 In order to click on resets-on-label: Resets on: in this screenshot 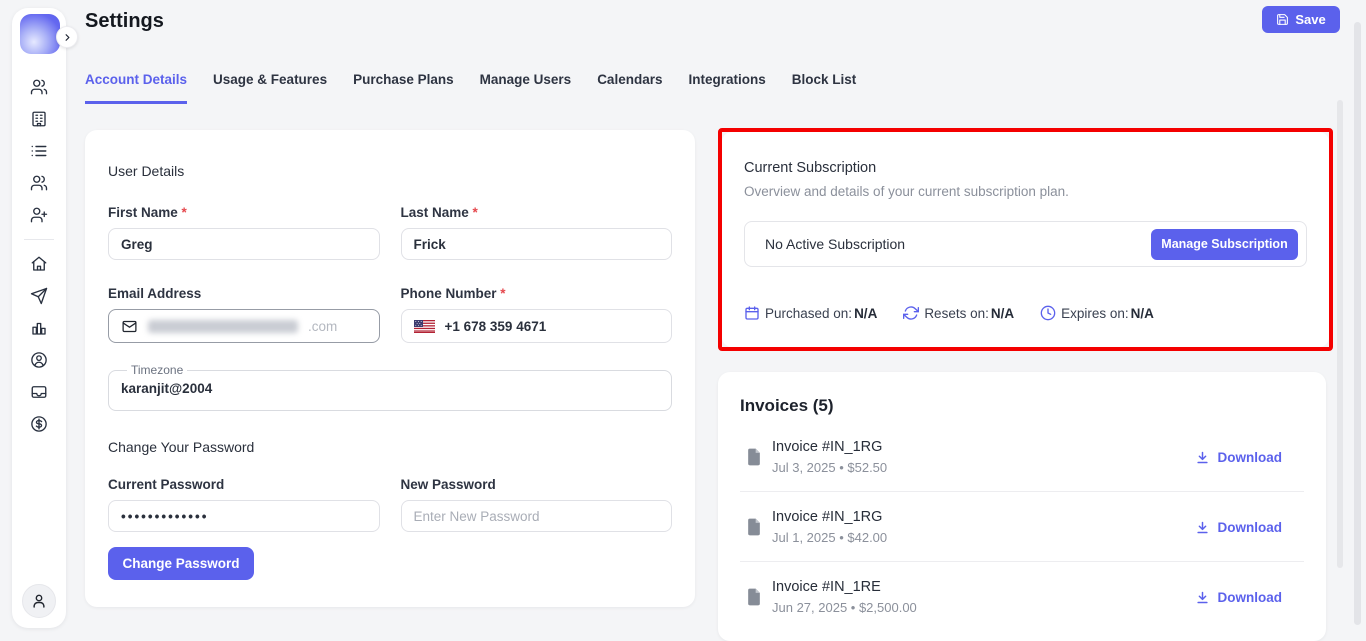, I will do `click(956, 313)`.